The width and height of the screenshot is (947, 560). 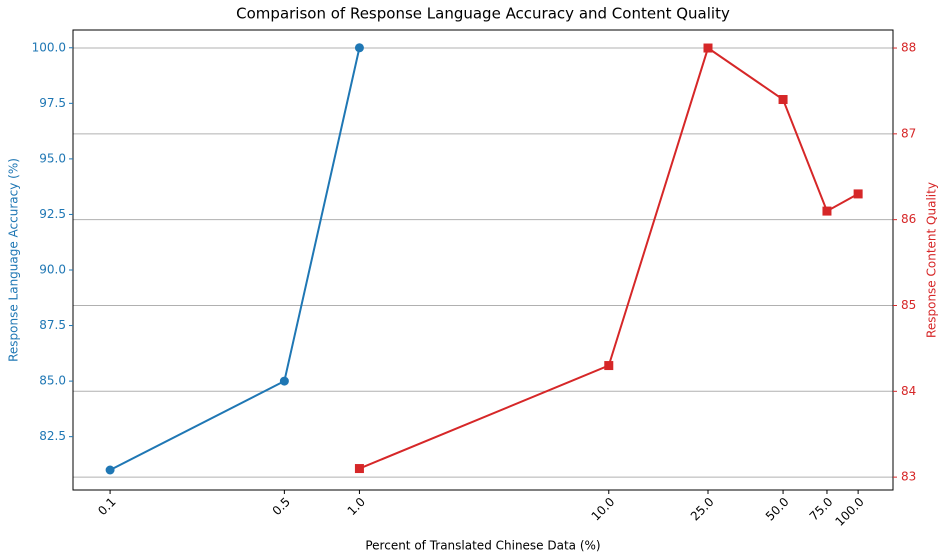 I want to click on x-tick-label: 10.0, so click(x=603, y=509).